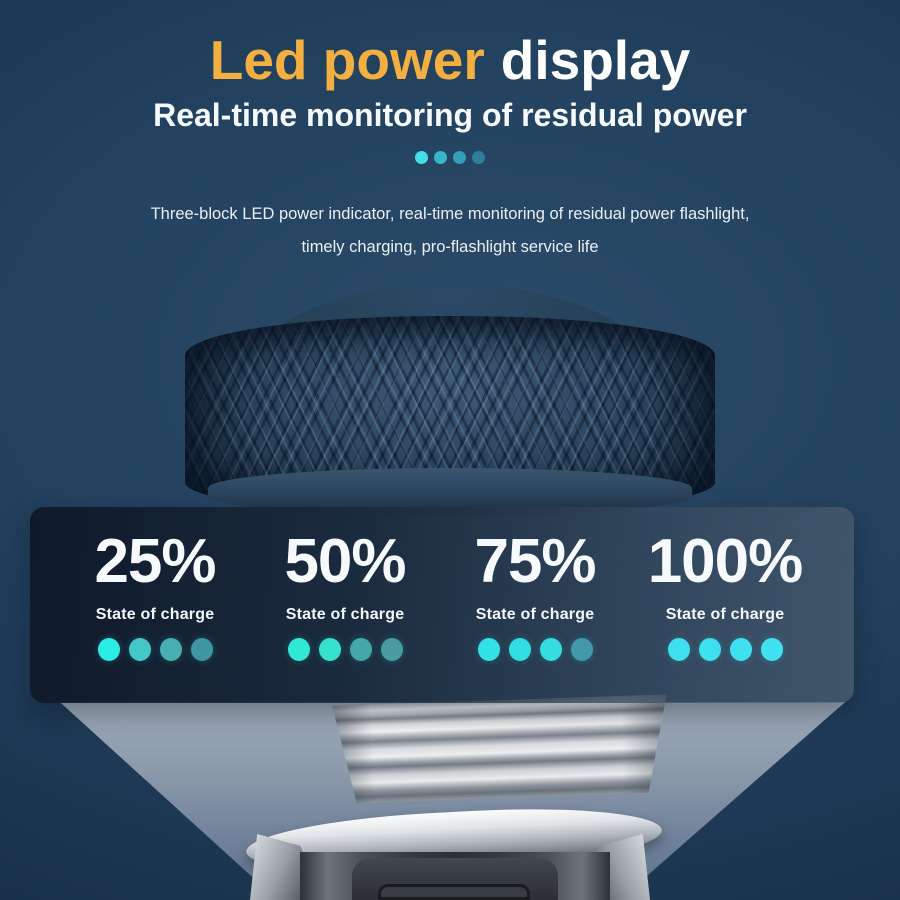 This screenshot has width=900, height=900. Describe the element at coordinates (535, 561) in the screenshot. I see `charge-percent: 75%` at that location.